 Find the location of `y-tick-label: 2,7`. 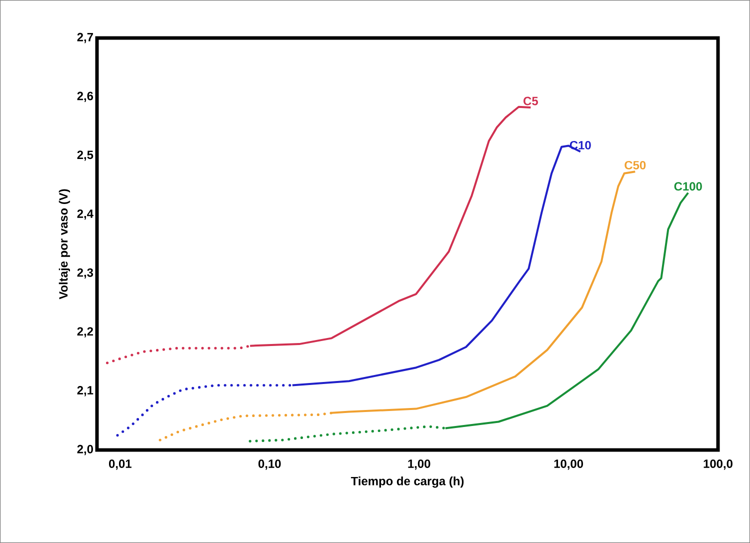

y-tick-label: 2,7 is located at coordinates (85, 38).